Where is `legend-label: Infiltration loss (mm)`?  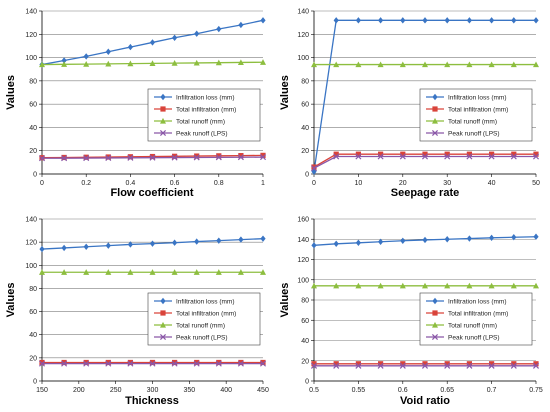
legend-label: Infiltration loss (mm) is located at coordinates (477, 97).